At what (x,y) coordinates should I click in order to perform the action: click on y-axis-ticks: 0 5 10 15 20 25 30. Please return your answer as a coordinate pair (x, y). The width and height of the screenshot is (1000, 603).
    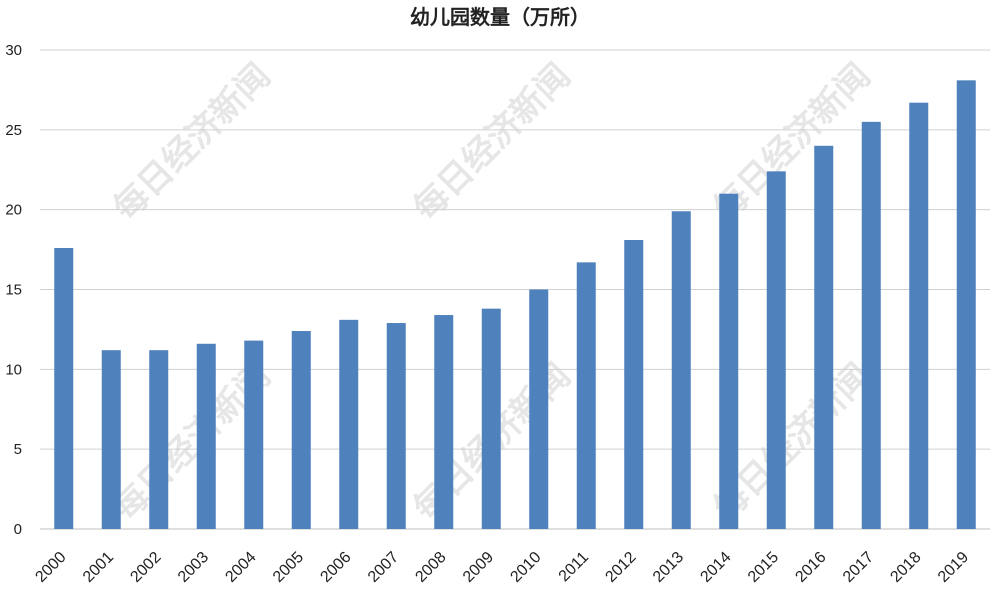
    Looking at the image, I should click on (13, 290).